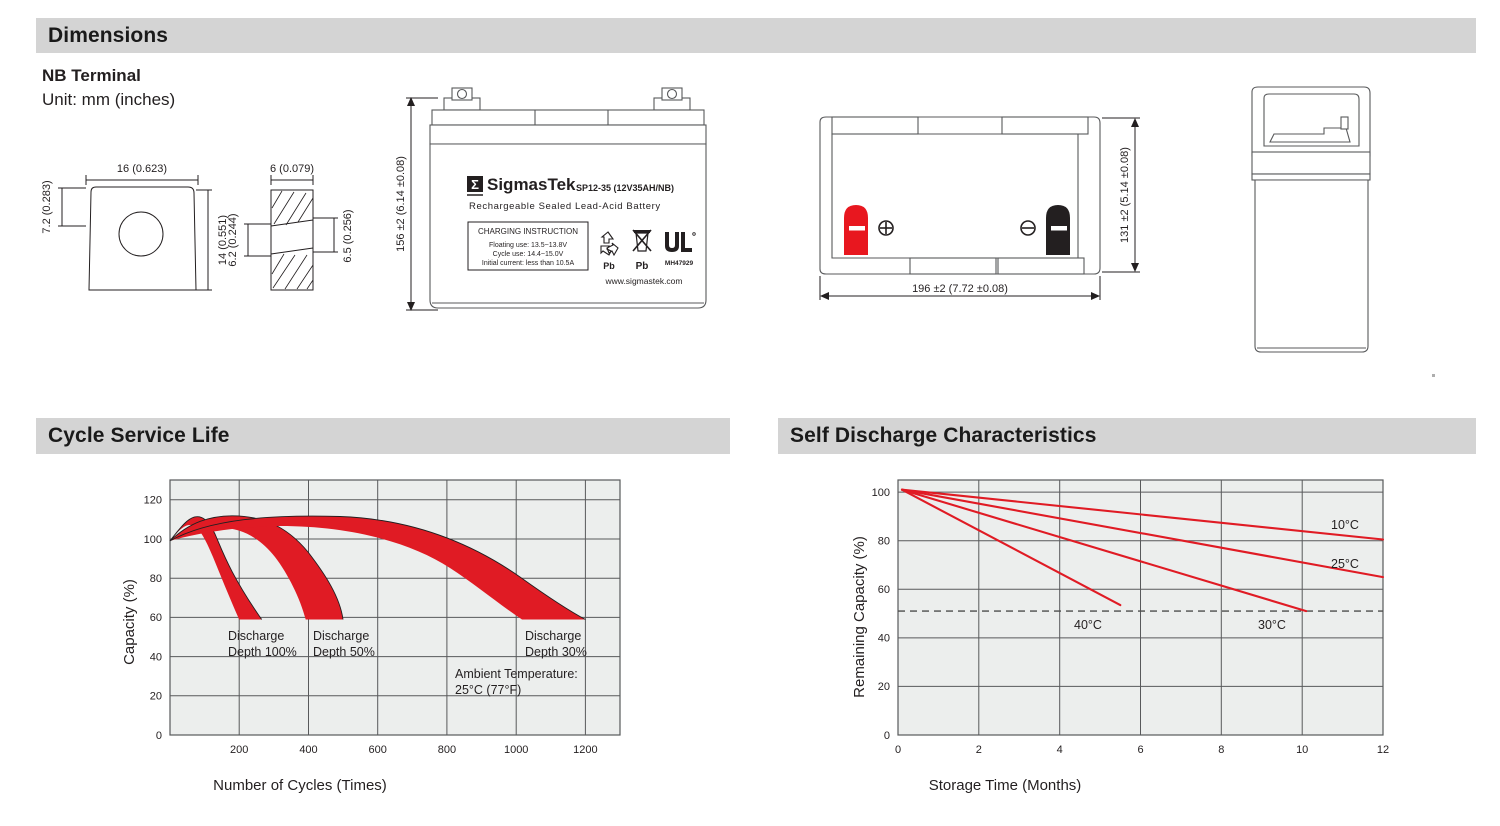 This screenshot has width=1500, height=826. I want to click on svg-text: 400, so click(308, 750).